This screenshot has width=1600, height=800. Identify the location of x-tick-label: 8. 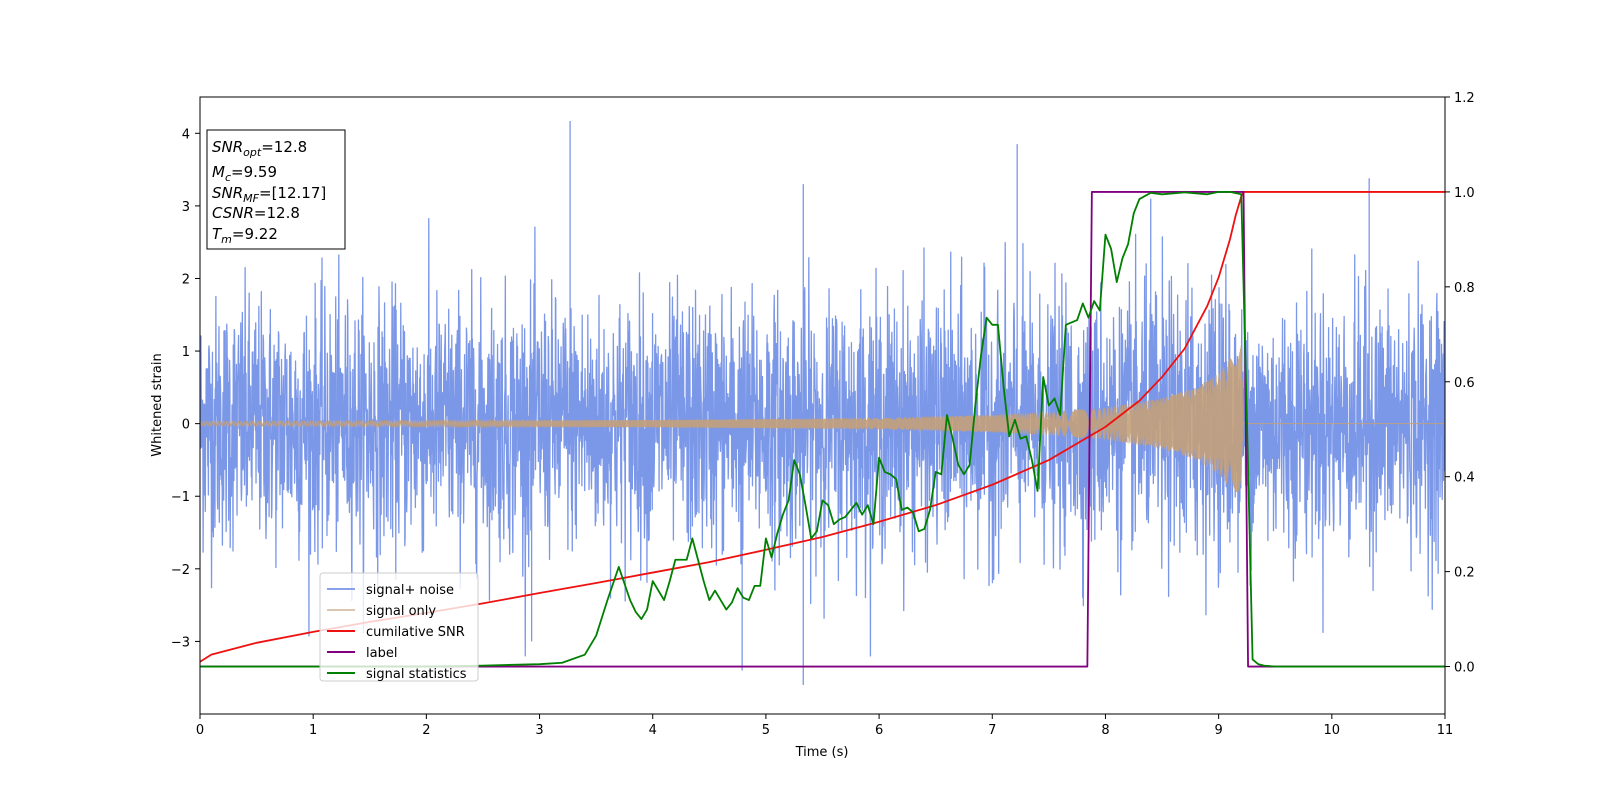
(1105, 730).